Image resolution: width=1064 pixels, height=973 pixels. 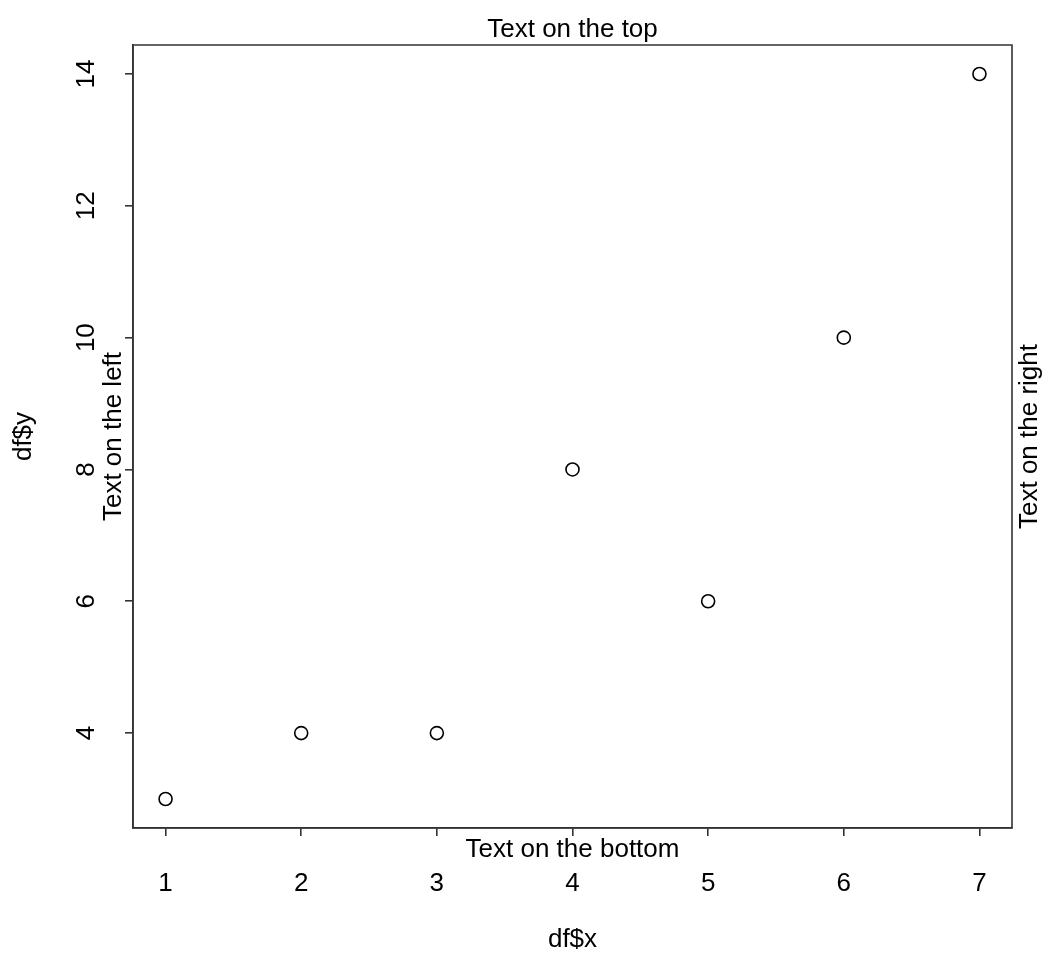 What do you see at coordinates (708, 881) in the screenshot?
I see `x-tick-label: 5` at bounding box center [708, 881].